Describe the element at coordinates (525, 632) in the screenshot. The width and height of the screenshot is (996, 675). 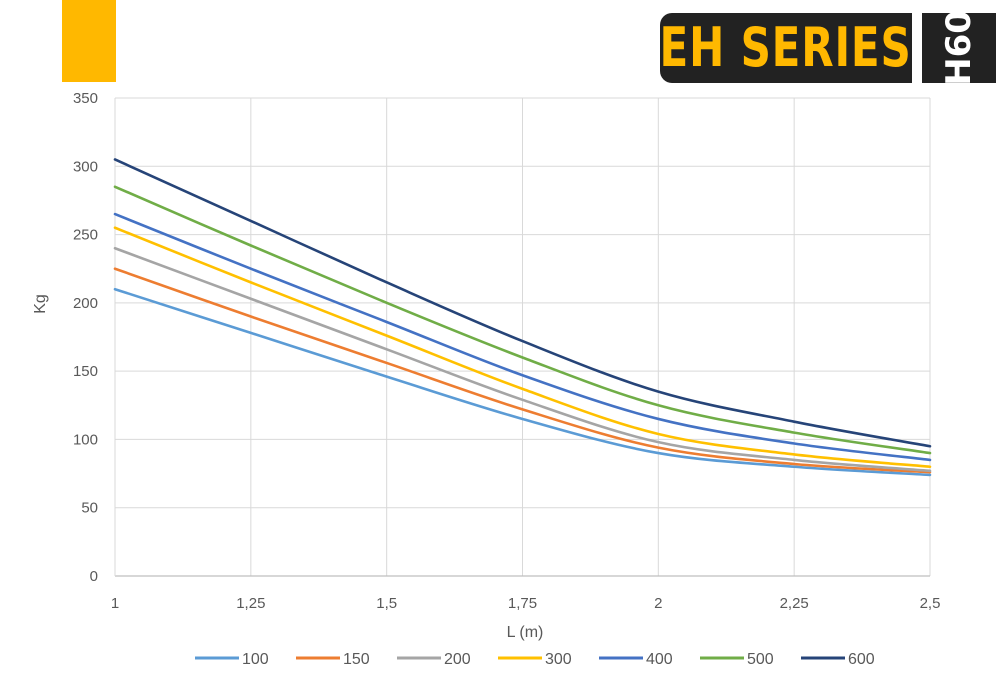
I see `x-axis-title: L (m)` at that location.